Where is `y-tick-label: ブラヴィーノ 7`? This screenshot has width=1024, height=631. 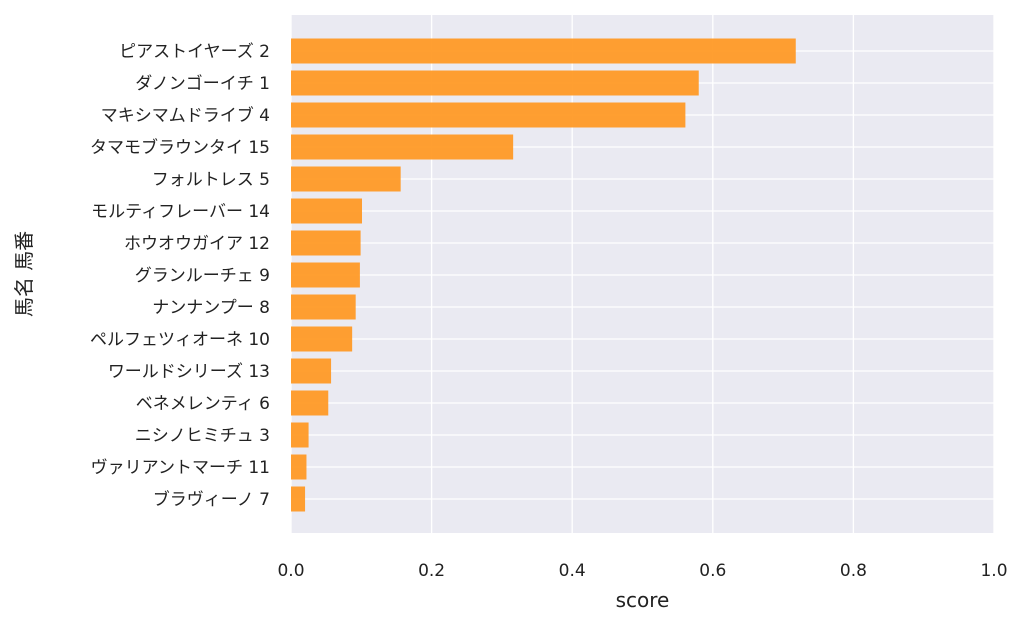
y-tick-label: ブラヴィーノ 7 is located at coordinates (211, 499).